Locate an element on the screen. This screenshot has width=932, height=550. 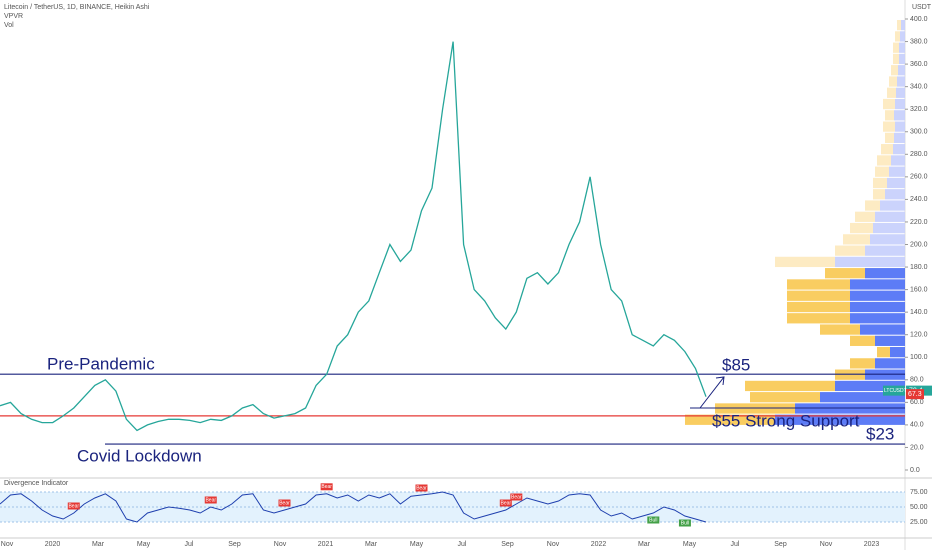
x-tick-label: 2021 is located at coordinates (326, 544).